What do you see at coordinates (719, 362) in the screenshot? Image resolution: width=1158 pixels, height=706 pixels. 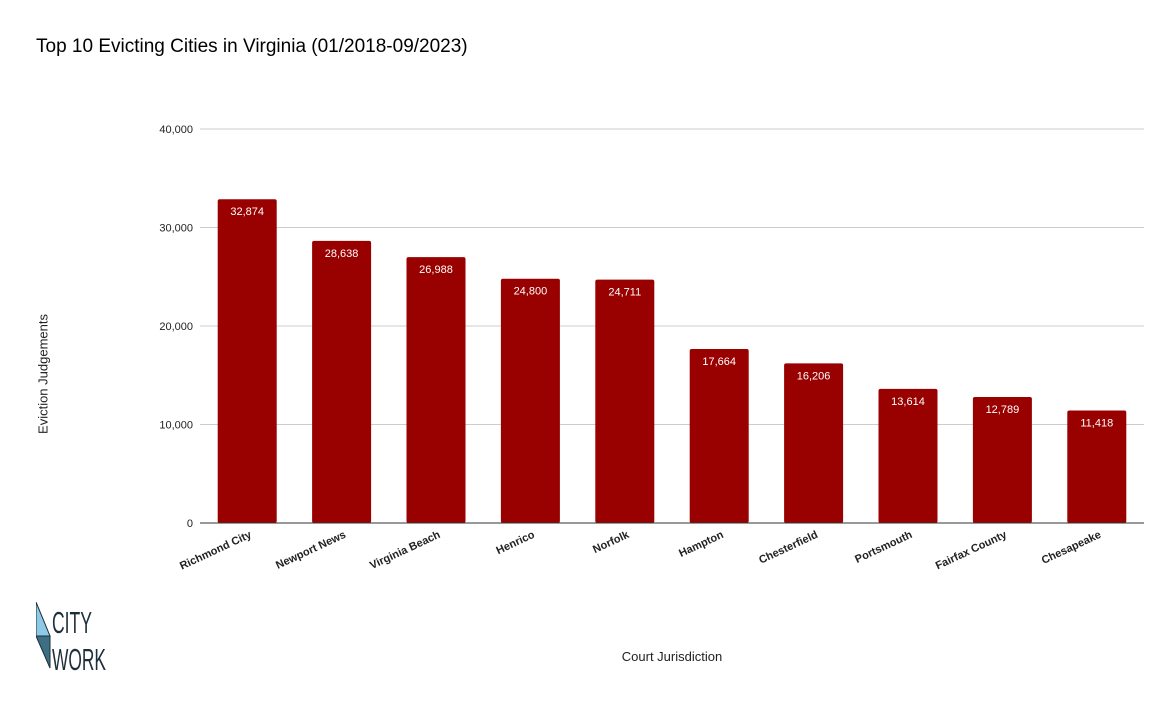 I see `data-label: 17,664` at bounding box center [719, 362].